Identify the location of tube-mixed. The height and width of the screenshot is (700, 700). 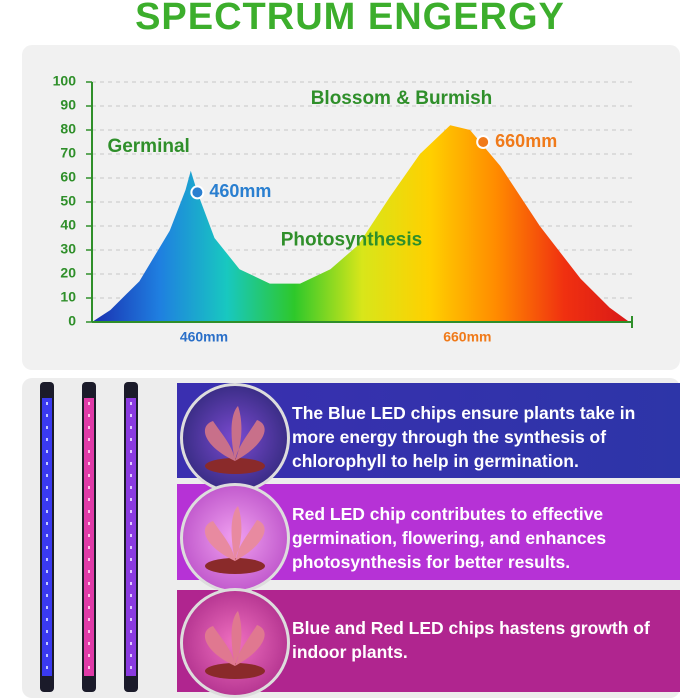
(131, 537).